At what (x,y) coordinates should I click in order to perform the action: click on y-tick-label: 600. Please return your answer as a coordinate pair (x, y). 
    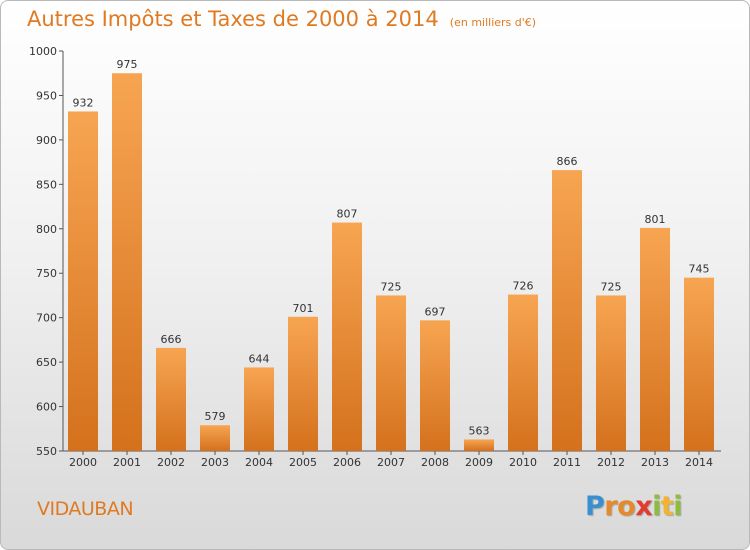
    Looking at the image, I should click on (46, 407).